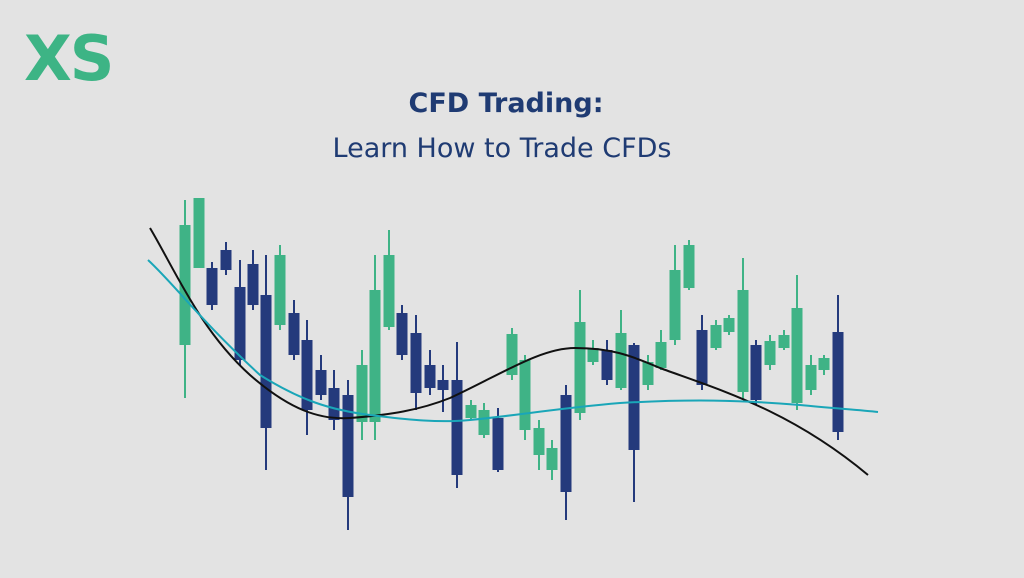 Image resolution: width=1024 pixels, height=578 pixels. Describe the element at coordinates (502, 148) in the screenshot. I see `subtitle: Learn How to Trade CFDs` at that location.